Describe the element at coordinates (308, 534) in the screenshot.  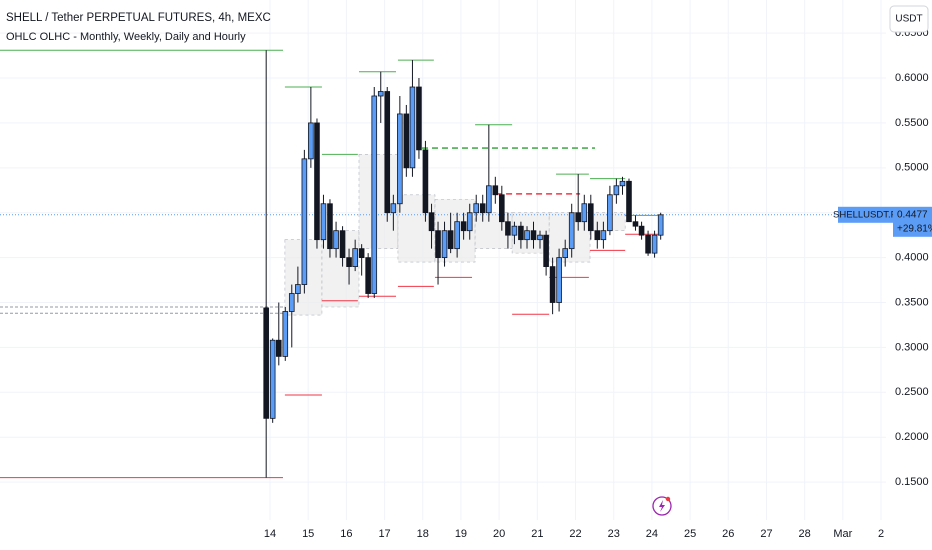
I see `x-tick-label: 15` at that location.